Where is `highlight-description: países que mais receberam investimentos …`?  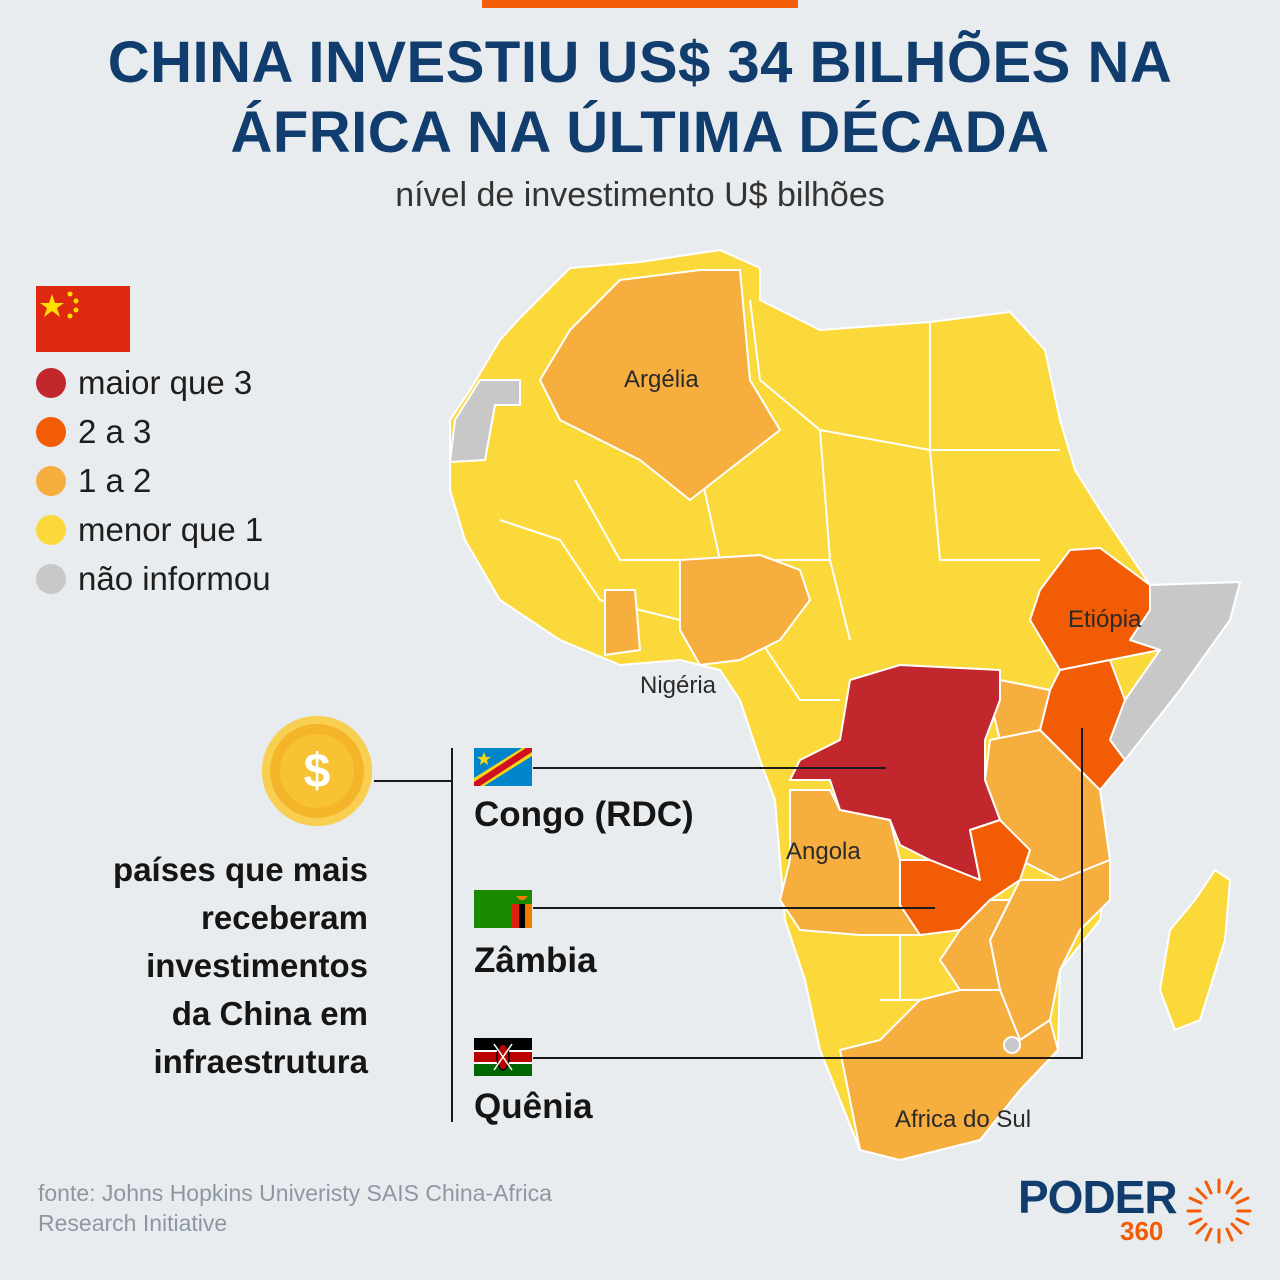
highlight-description: países que mais receberam investimentos … is located at coordinates (240, 965).